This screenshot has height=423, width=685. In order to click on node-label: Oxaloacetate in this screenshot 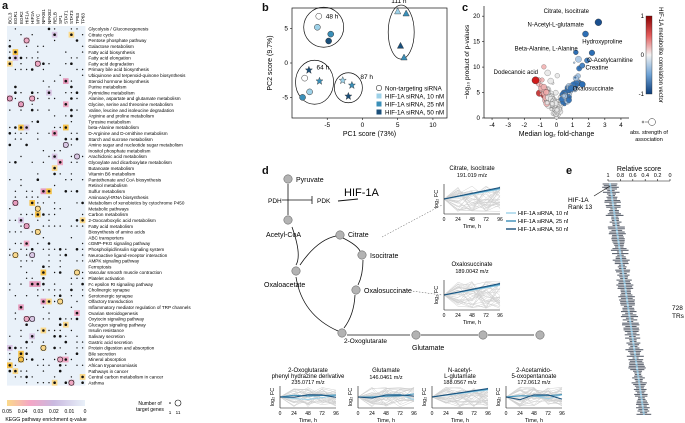, I will do `click(284, 285)`.